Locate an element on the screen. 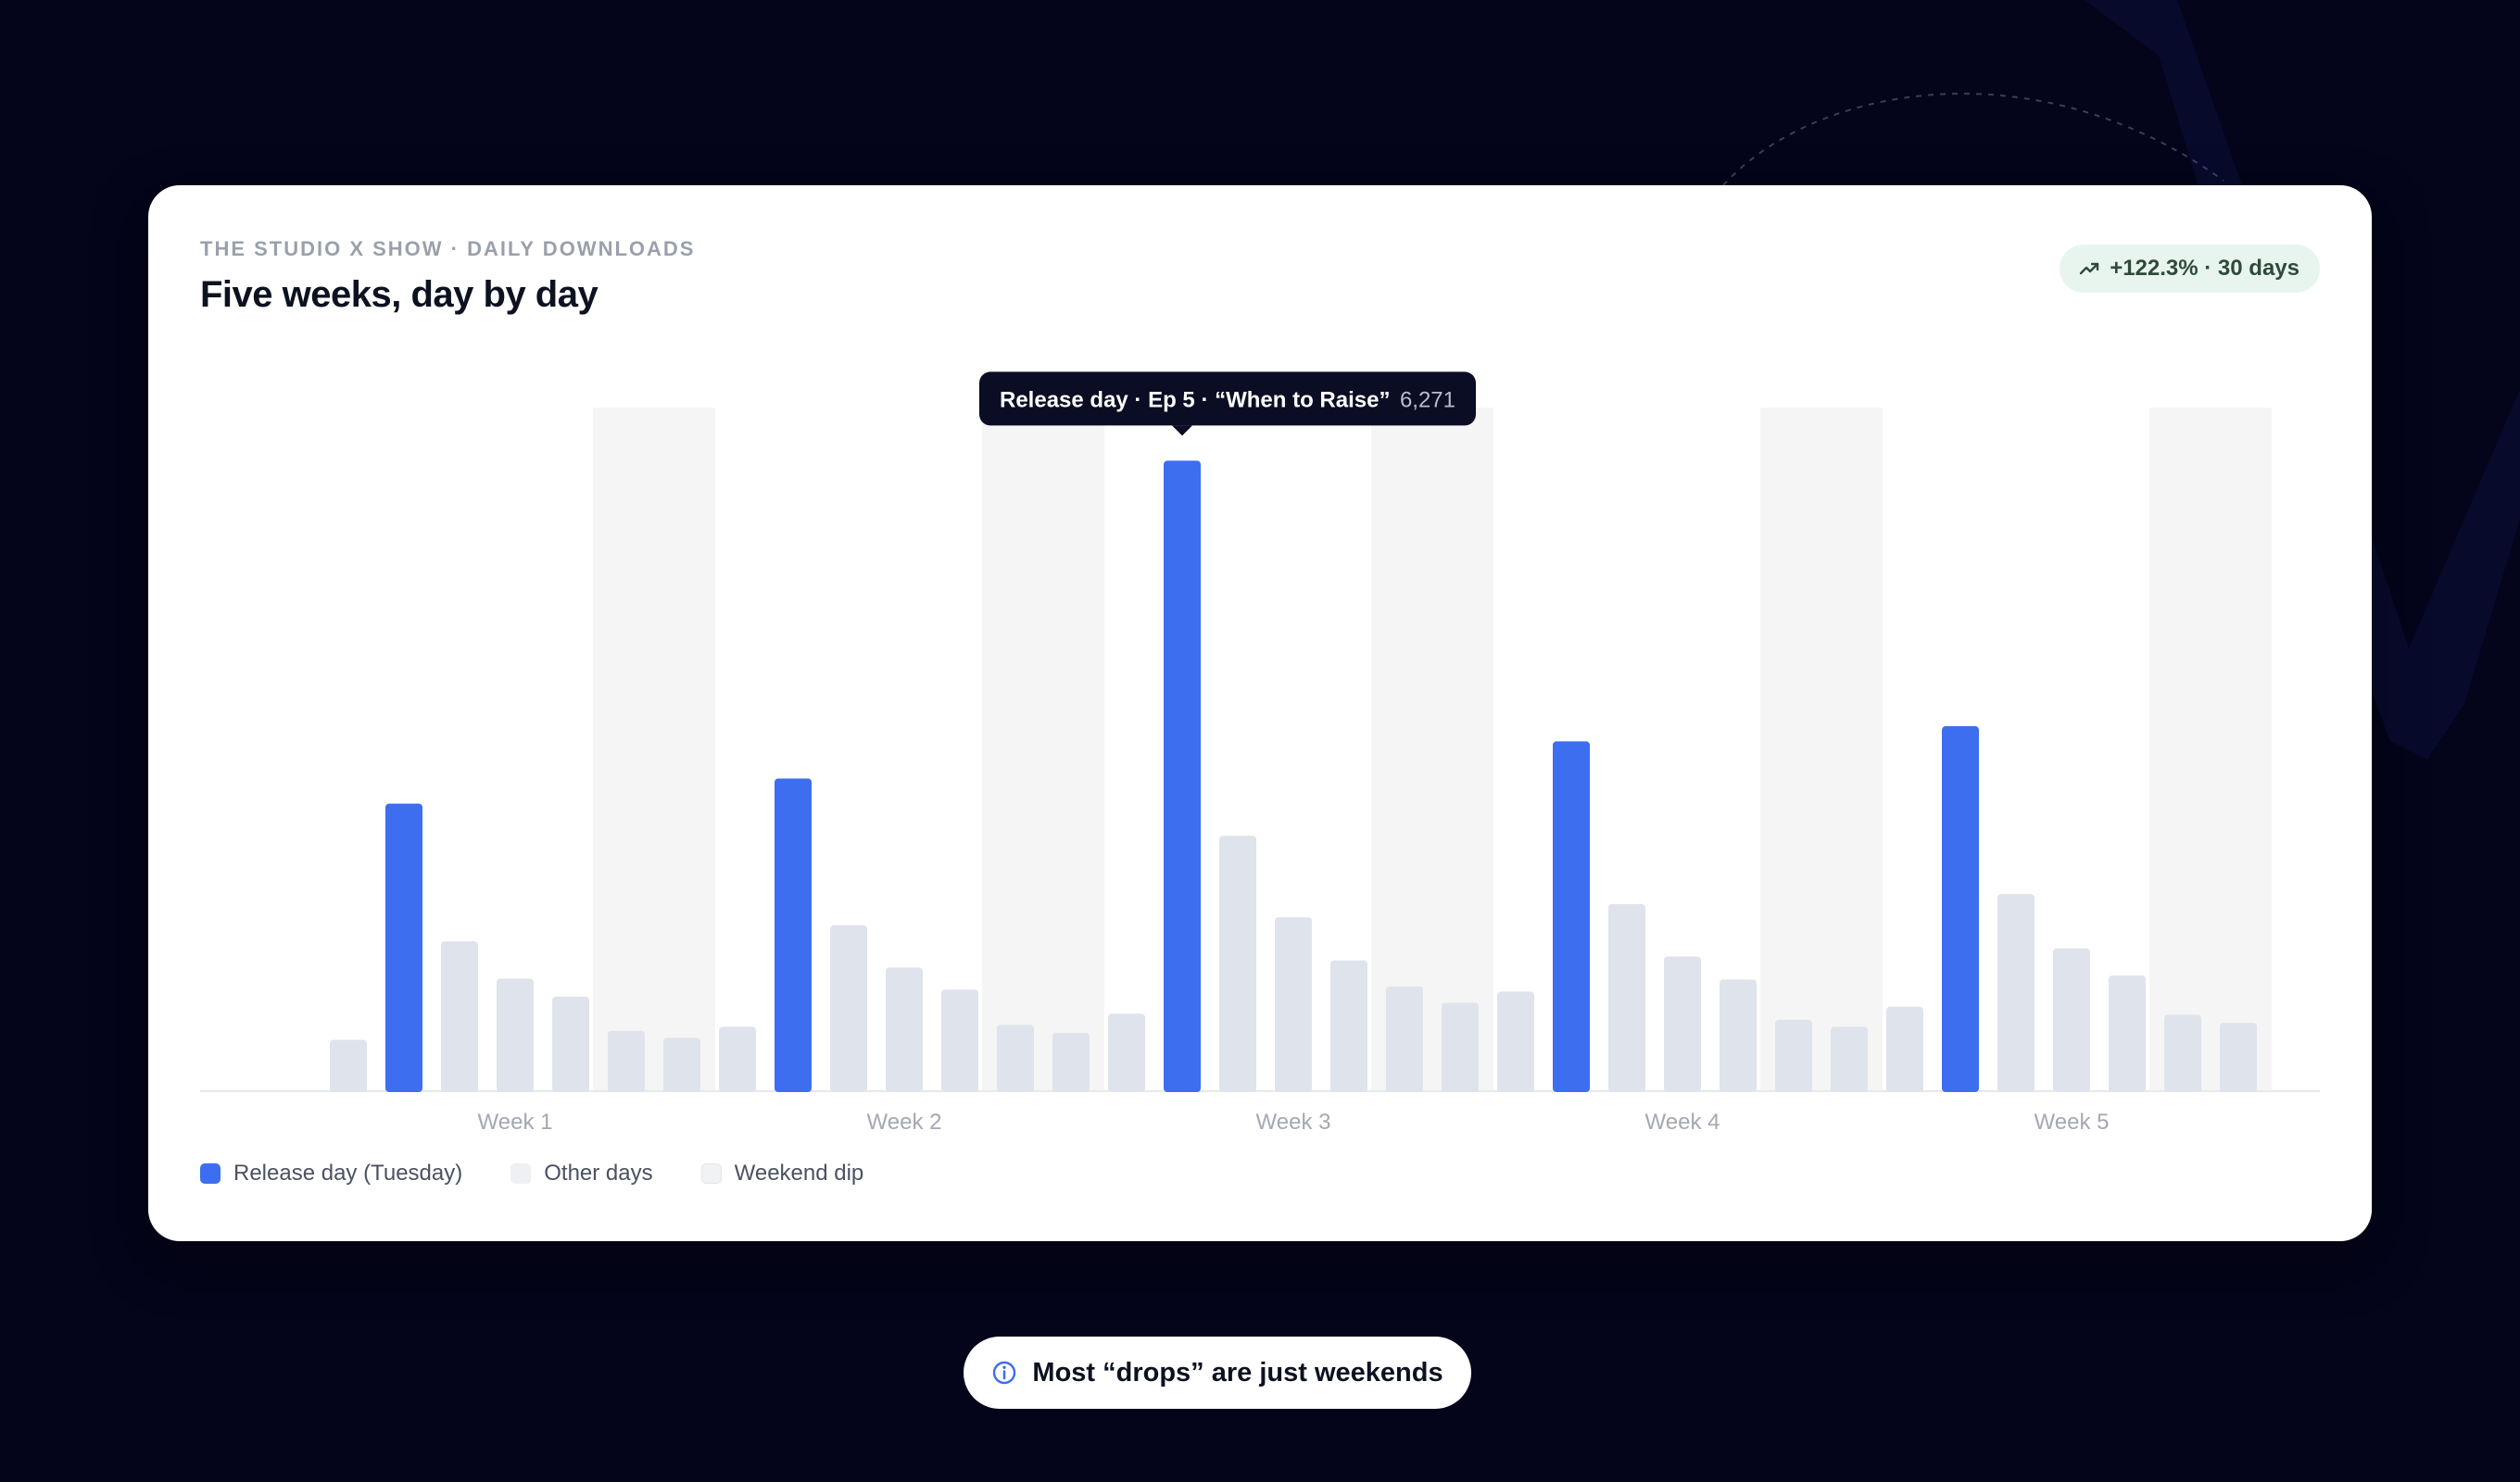 The height and width of the screenshot is (1482, 2520). legend-label-release: Release day (Tuesday) is located at coordinates (348, 1173).